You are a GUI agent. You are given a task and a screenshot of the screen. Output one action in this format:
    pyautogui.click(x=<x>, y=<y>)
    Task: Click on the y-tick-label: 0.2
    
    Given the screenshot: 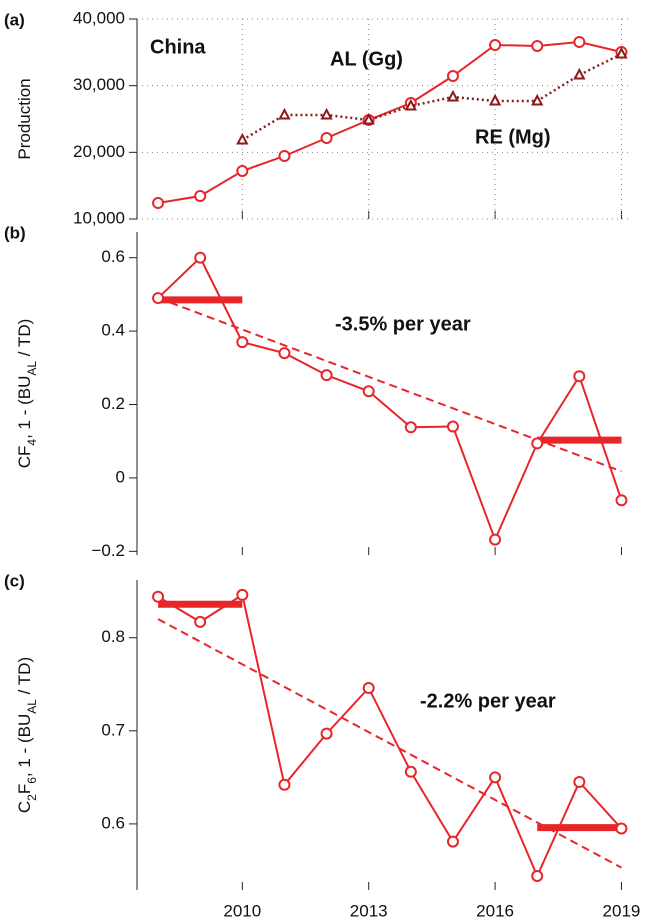 What is the action you would take?
    pyautogui.click(x=113, y=403)
    